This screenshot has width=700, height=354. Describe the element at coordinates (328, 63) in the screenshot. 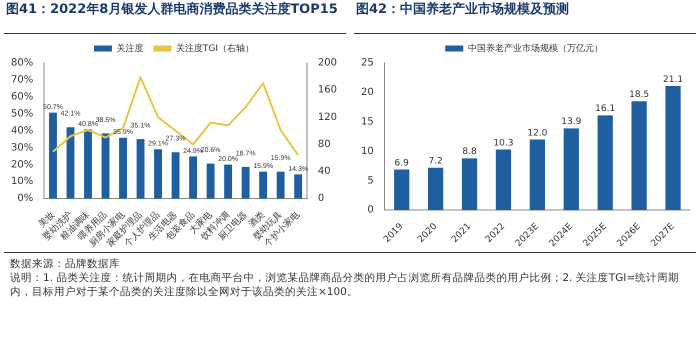

I see `y2-tick-label: 200` at that location.